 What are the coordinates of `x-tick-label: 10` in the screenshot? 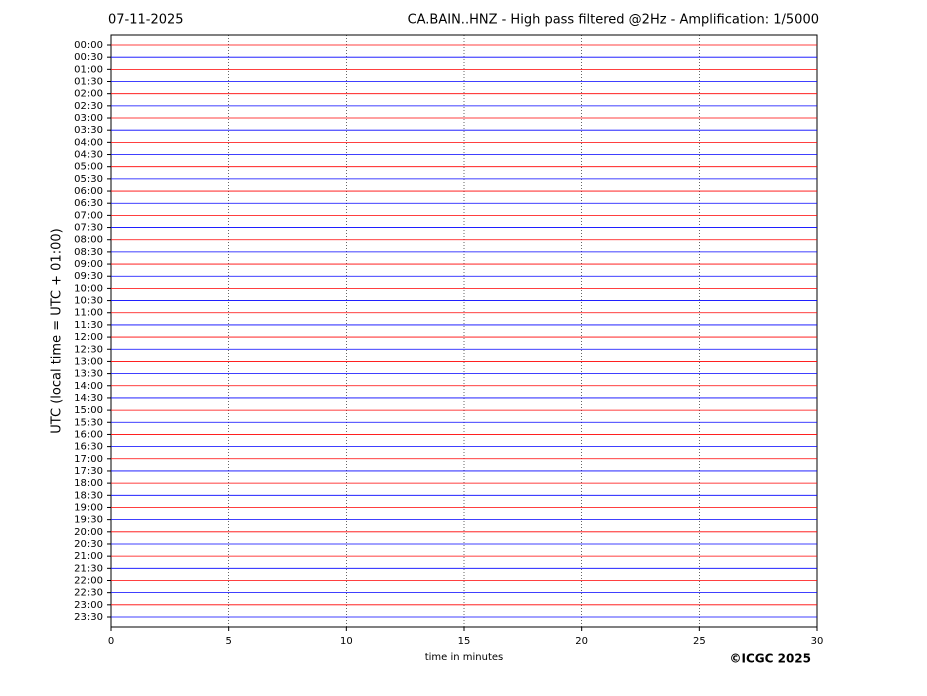 It's located at (346, 641).